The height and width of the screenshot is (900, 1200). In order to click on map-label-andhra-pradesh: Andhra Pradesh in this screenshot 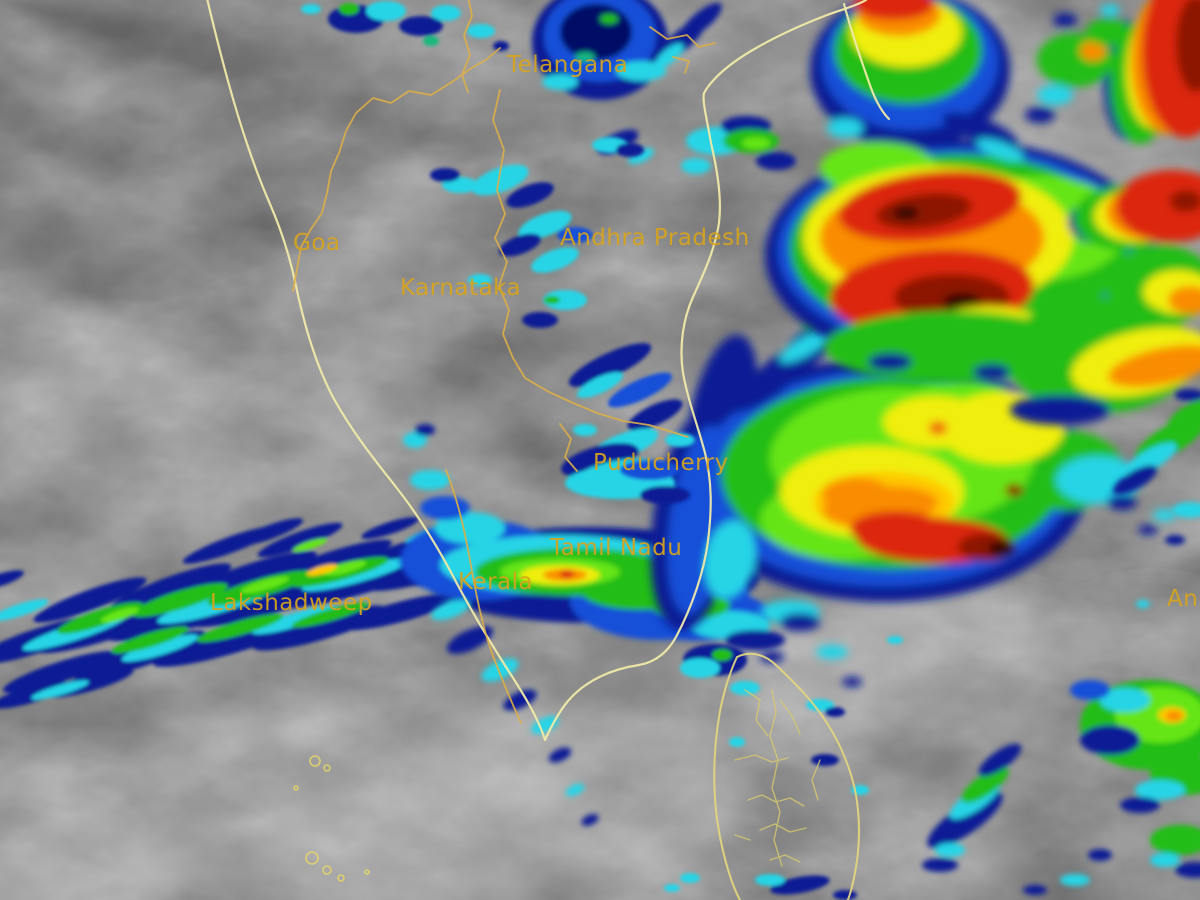, I will do `click(655, 238)`.